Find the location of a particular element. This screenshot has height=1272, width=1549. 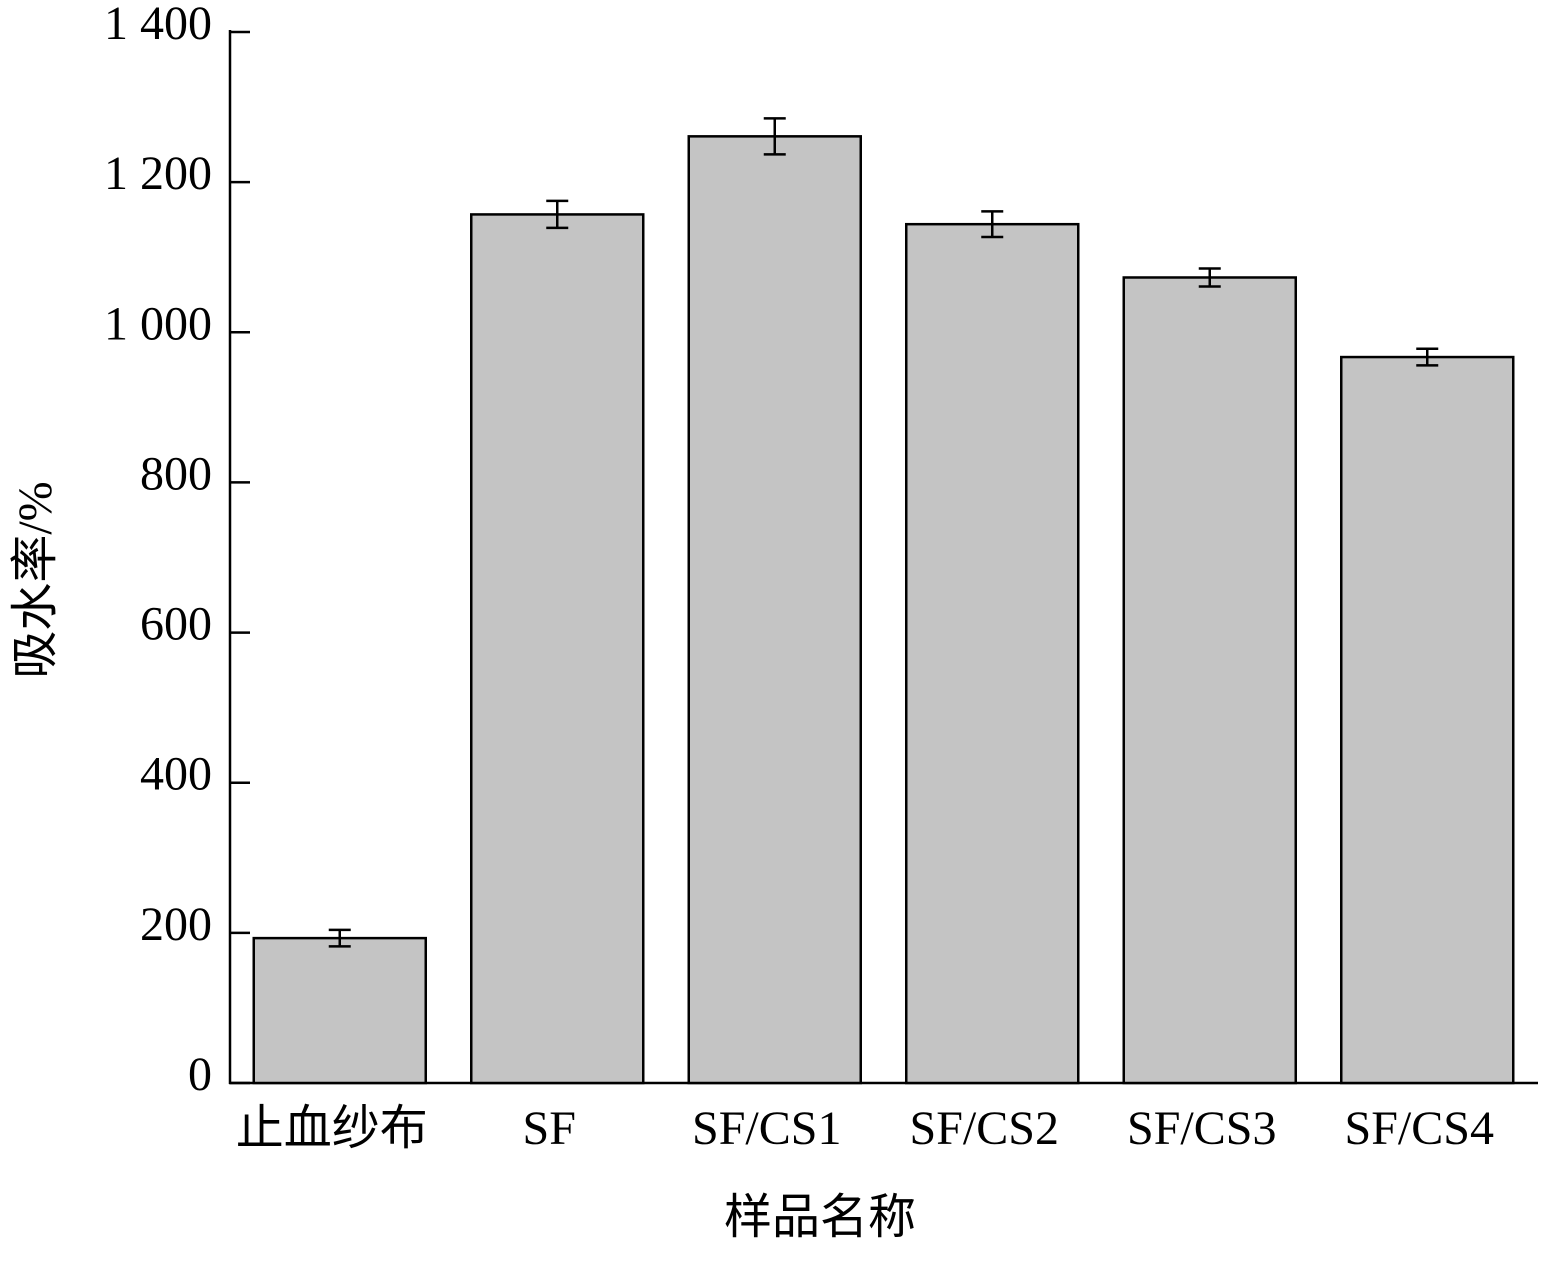

x-tick-label: 止血纱布 is located at coordinates (332, 1128).